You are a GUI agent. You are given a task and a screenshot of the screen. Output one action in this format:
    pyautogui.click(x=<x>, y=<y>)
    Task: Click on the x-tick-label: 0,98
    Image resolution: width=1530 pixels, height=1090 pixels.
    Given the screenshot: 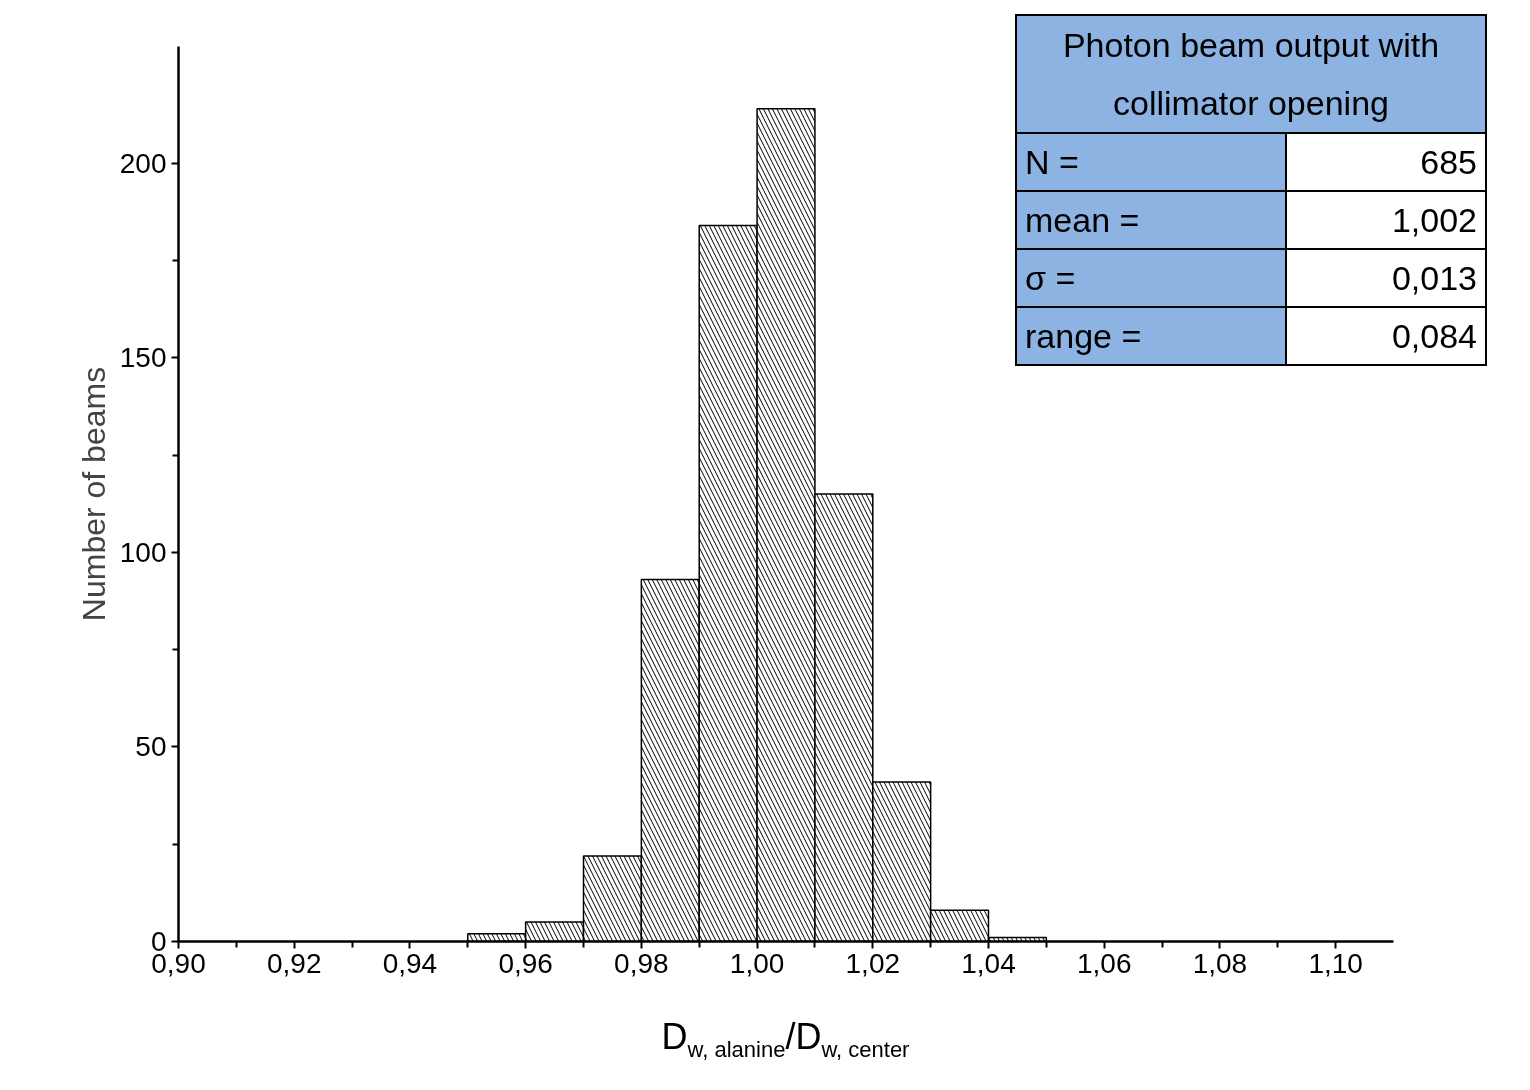 What is the action you would take?
    pyautogui.click(x=641, y=963)
    